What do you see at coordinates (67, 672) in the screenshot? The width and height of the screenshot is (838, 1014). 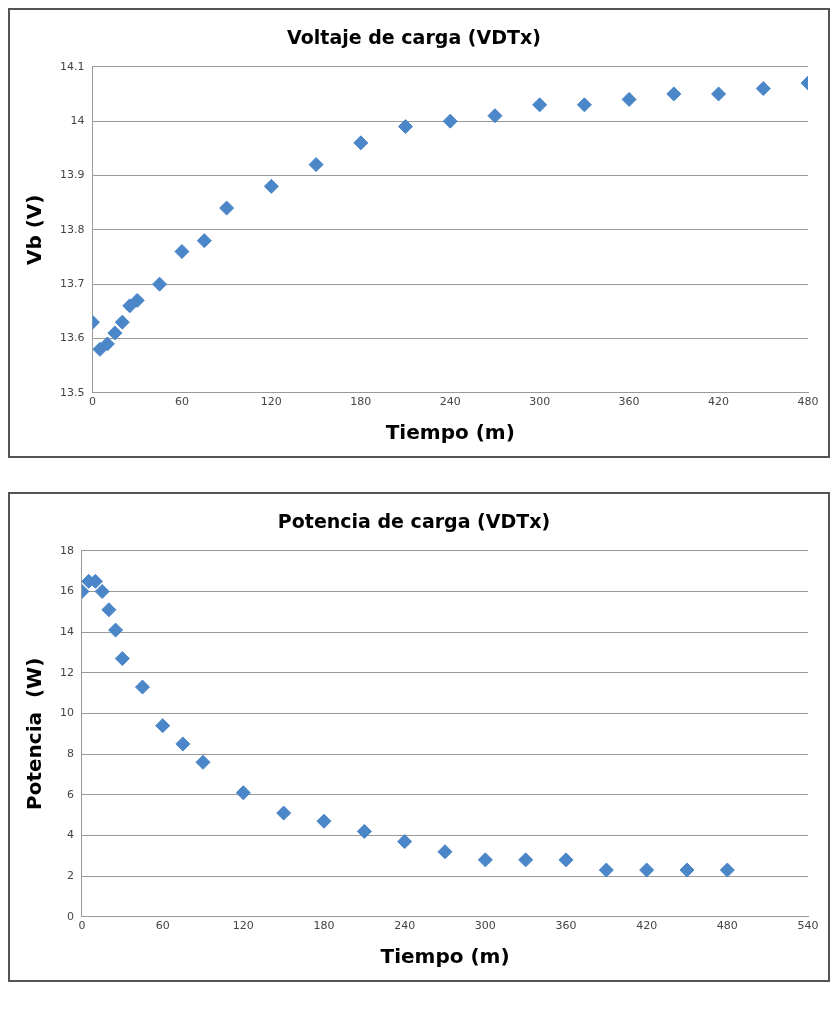 I see `y-tick-label: 12` at bounding box center [67, 672].